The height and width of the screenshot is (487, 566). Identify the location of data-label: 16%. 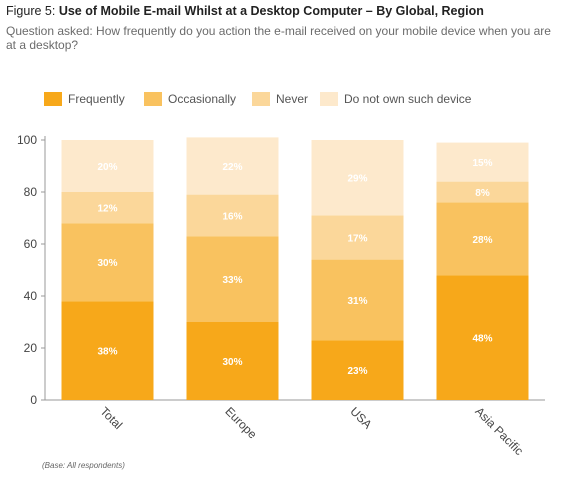
(232, 216).